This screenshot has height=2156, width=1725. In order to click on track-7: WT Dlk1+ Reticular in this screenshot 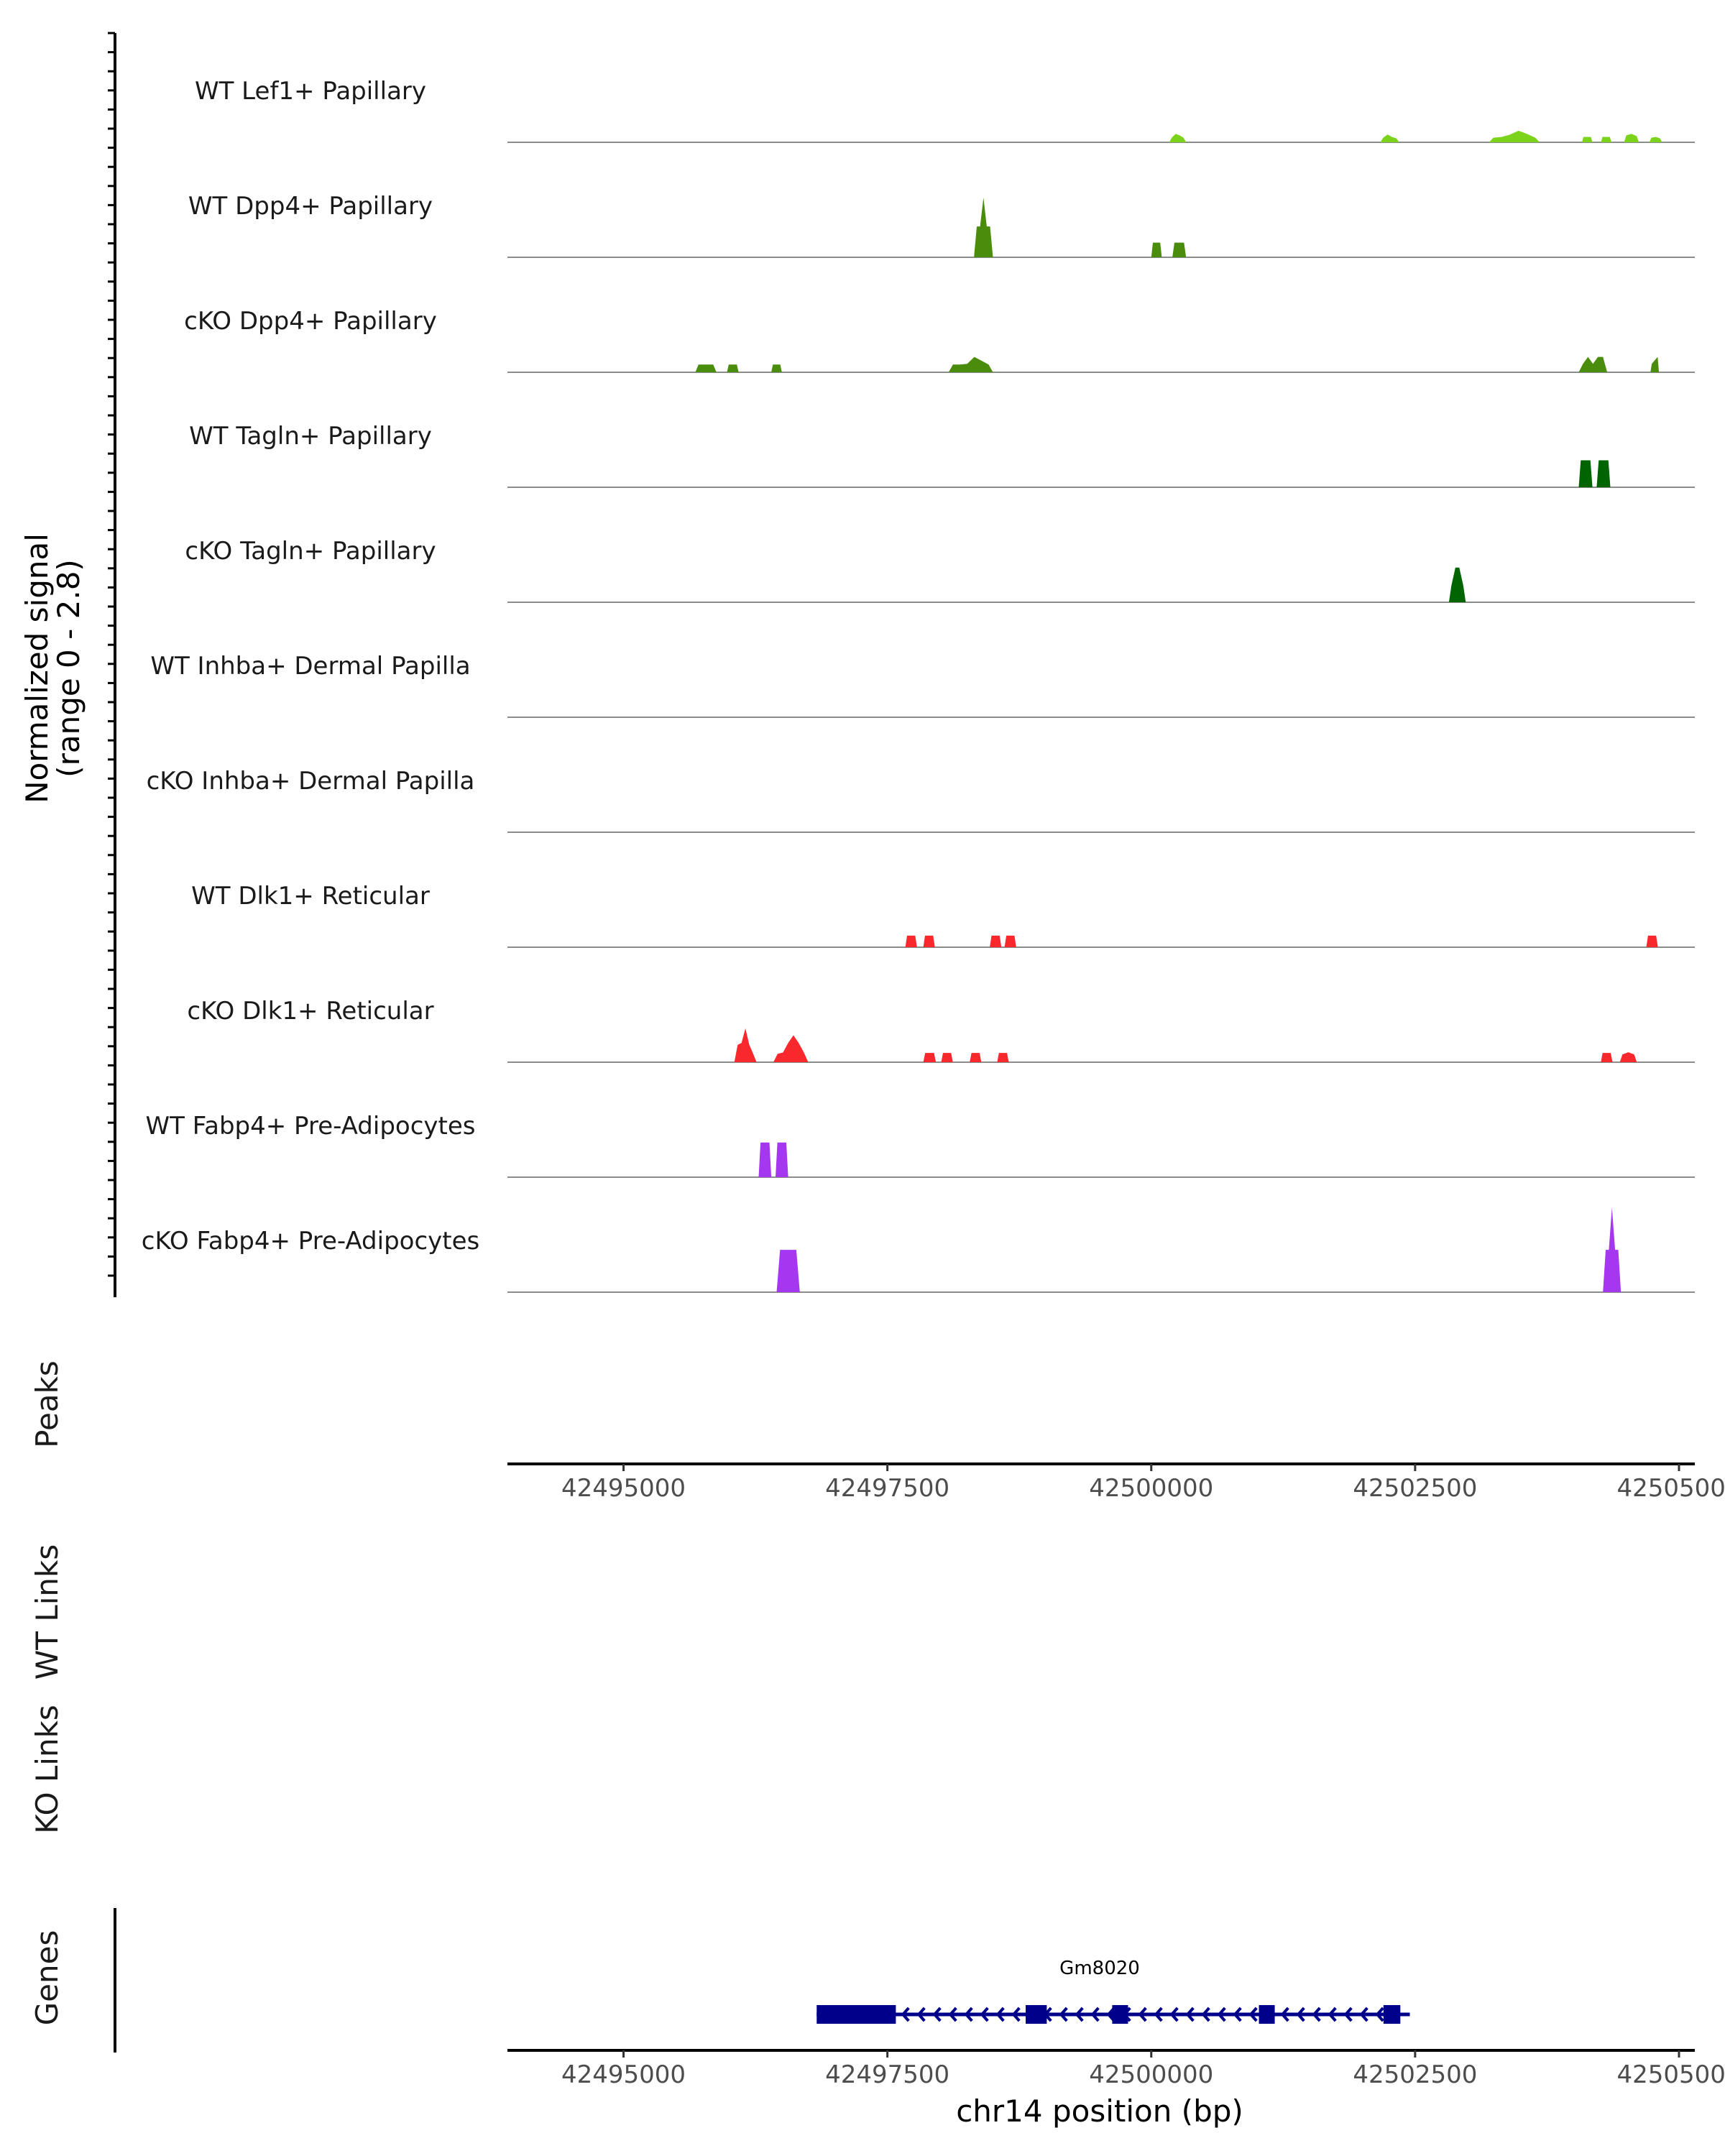, I will do `click(943, 915)`.